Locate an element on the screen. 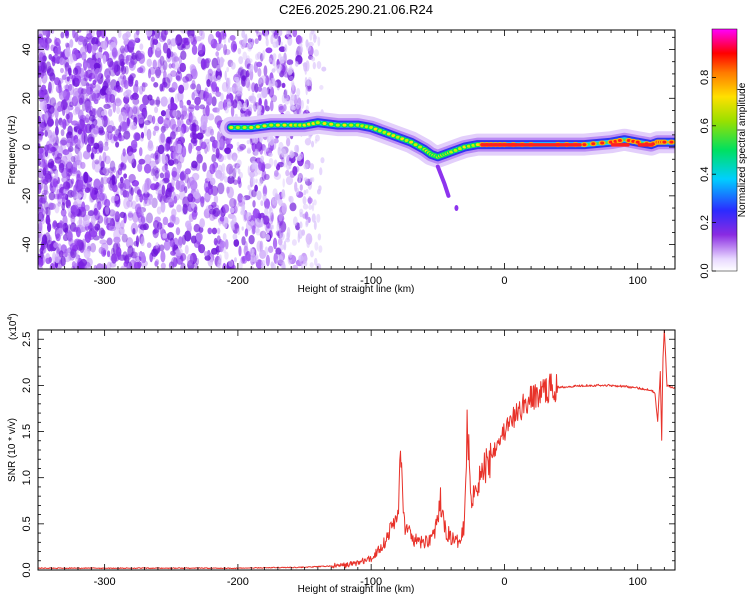 The image size is (750, 600). colorbar-tick-label: 0.4 is located at coordinates (705, 174).